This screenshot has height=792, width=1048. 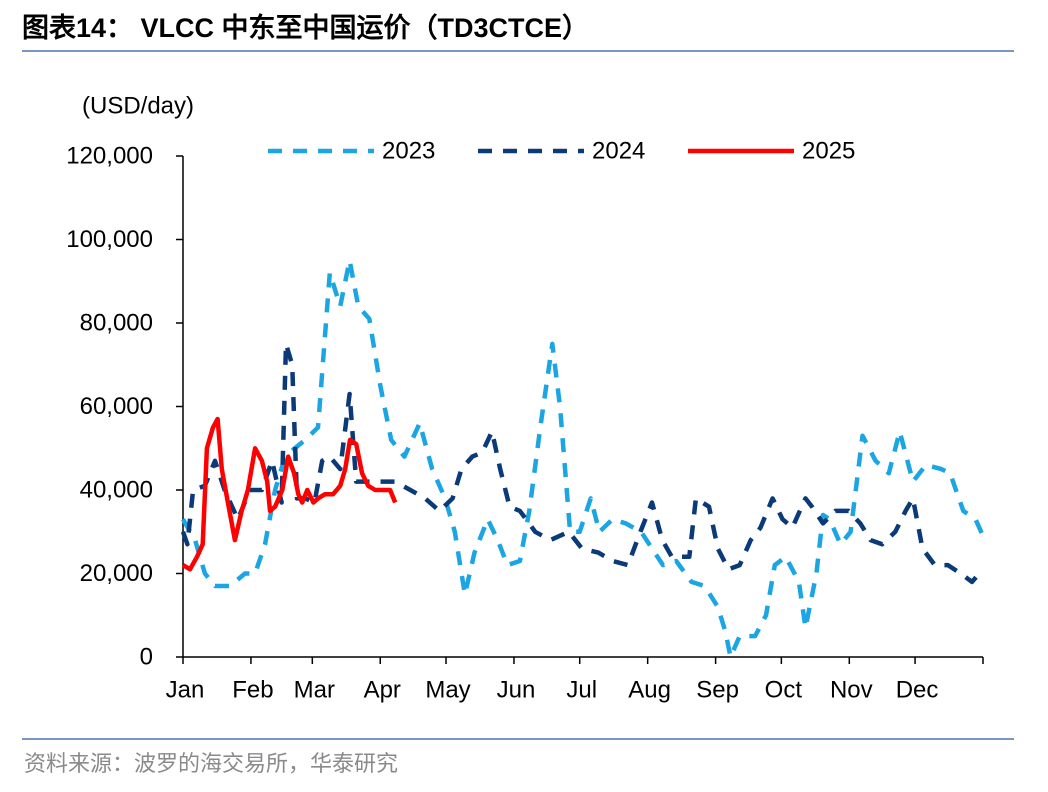 I want to click on series-line, so click(x=289, y=494).